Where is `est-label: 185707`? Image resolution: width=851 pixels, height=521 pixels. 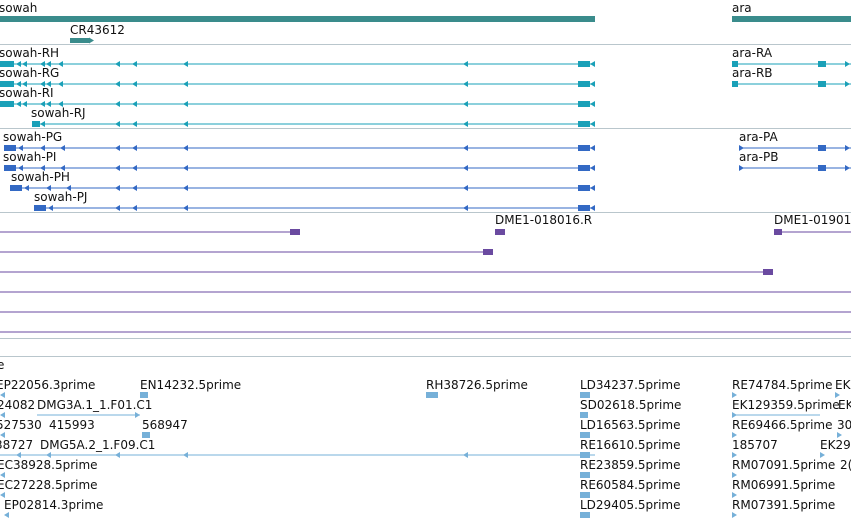
est-label: 185707 is located at coordinates (755, 445).